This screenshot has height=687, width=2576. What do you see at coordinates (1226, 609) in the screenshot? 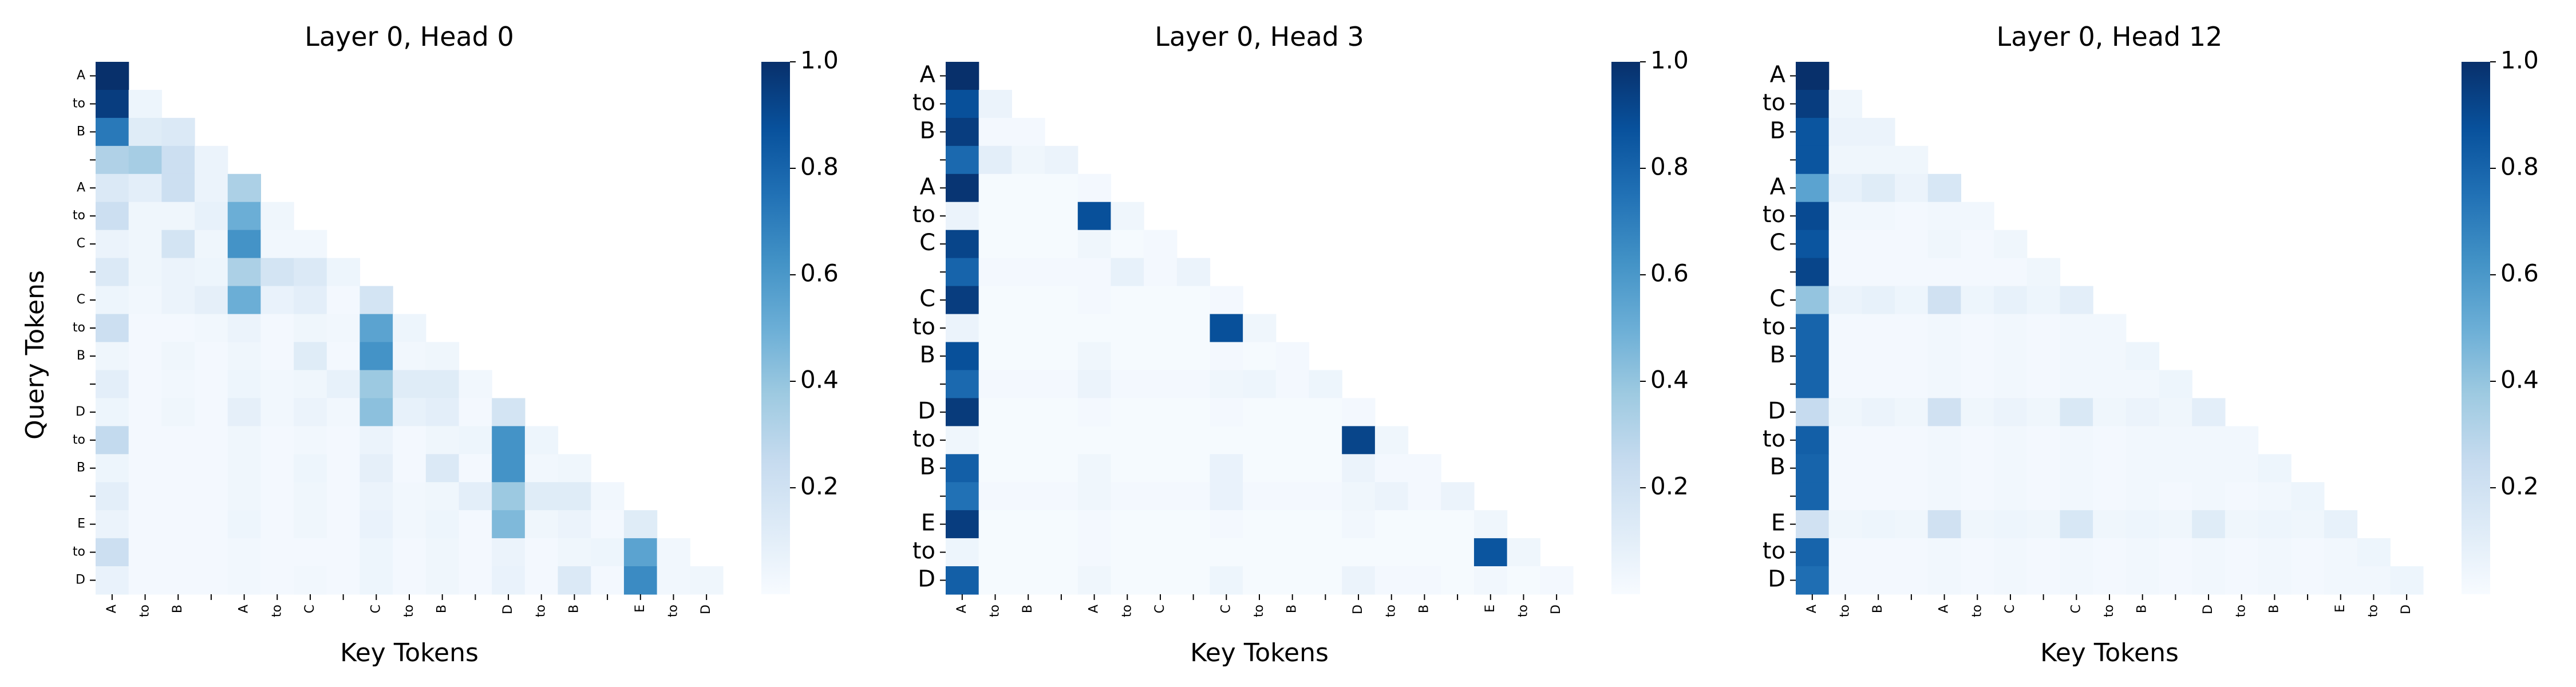
I see `x-tick-label: C` at bounding box center [1226, 609].